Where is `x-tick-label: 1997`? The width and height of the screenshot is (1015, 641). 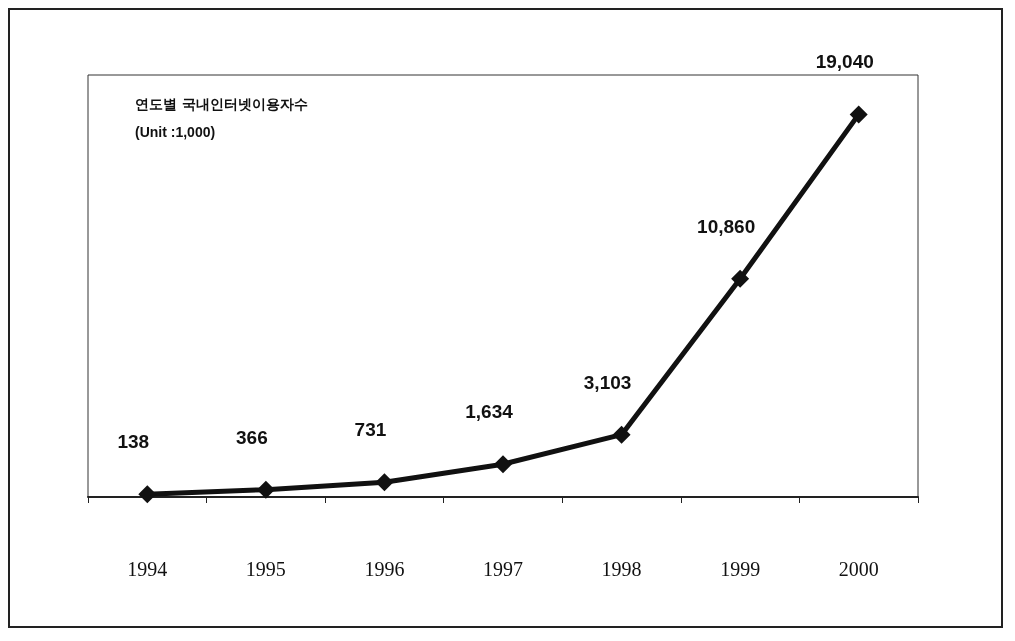
x-tick-label: 1997 is located at coordinates (503, 569).